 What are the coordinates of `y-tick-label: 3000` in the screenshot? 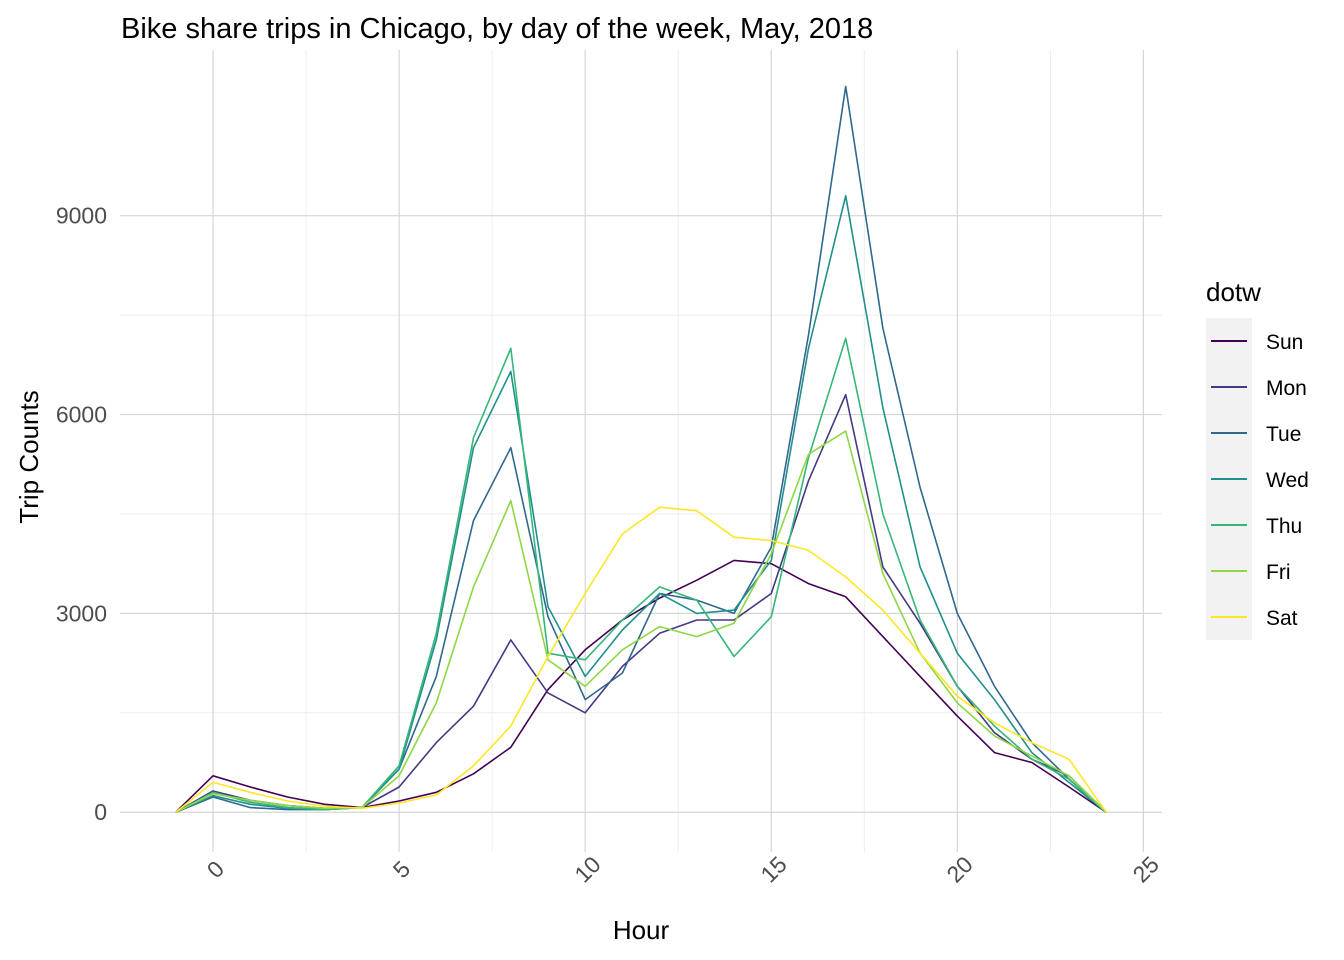 It's located at (81, 613).